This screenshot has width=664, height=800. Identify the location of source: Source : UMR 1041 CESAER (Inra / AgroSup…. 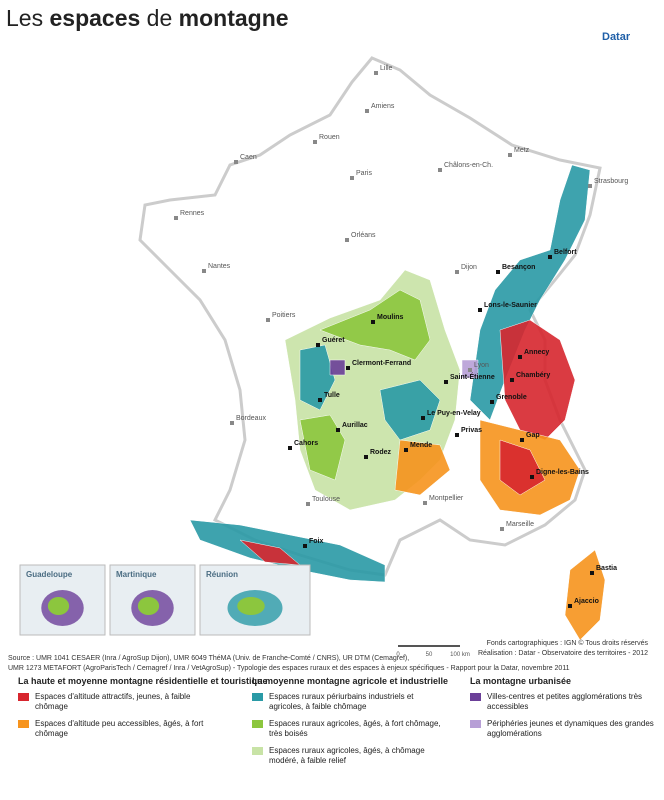
(289, 664).